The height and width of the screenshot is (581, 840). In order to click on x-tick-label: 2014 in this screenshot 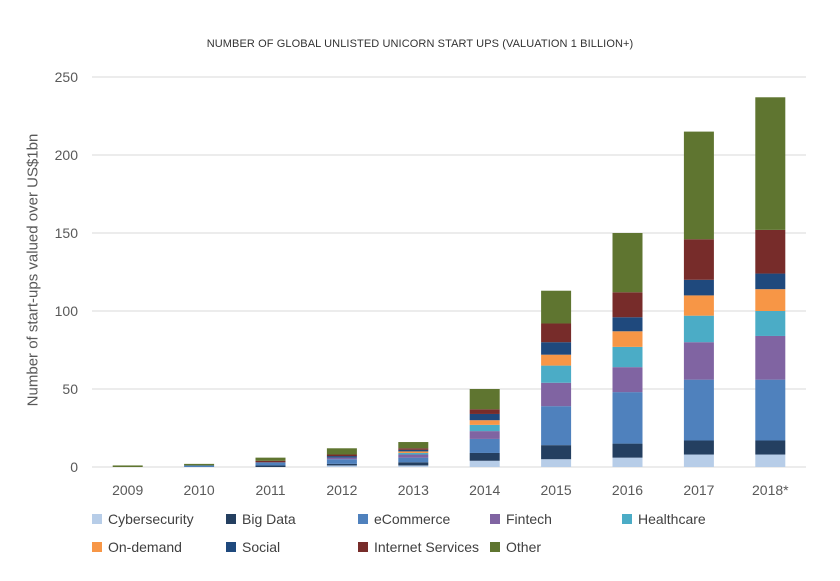, I will do `click(484, 490)`.